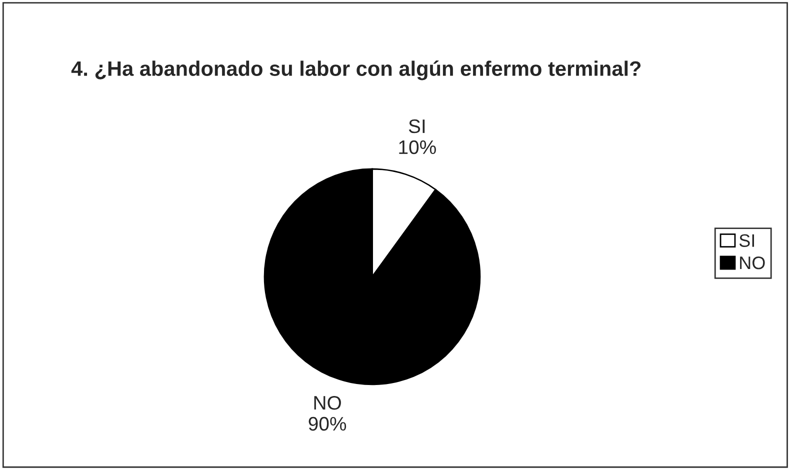  Describe the element at coordinates (417, 147) in the screenshot. I see `data-label: 10%` at that location.